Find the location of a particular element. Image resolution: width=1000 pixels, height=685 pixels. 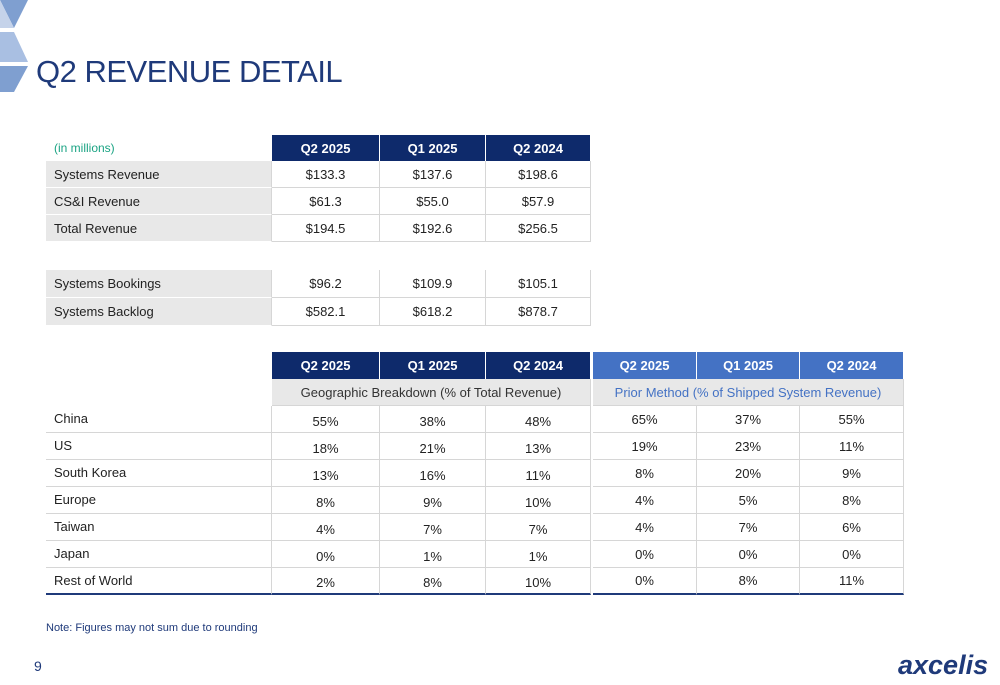

table-cell: Taiwan is located at coordinates (159, 527).